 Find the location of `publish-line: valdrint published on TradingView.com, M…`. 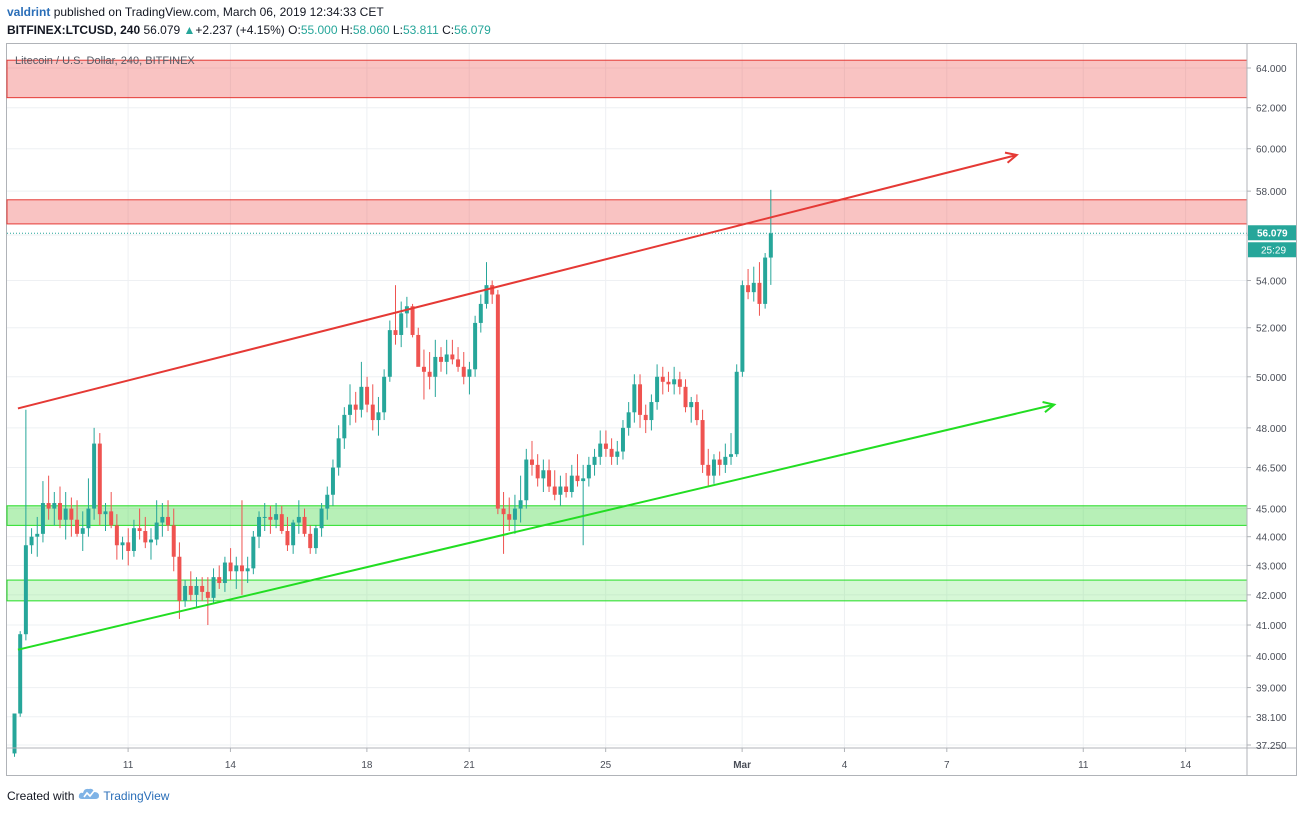

publish-line: valdrint published on TradingView.com, M… is located at coordinates (652, 12).